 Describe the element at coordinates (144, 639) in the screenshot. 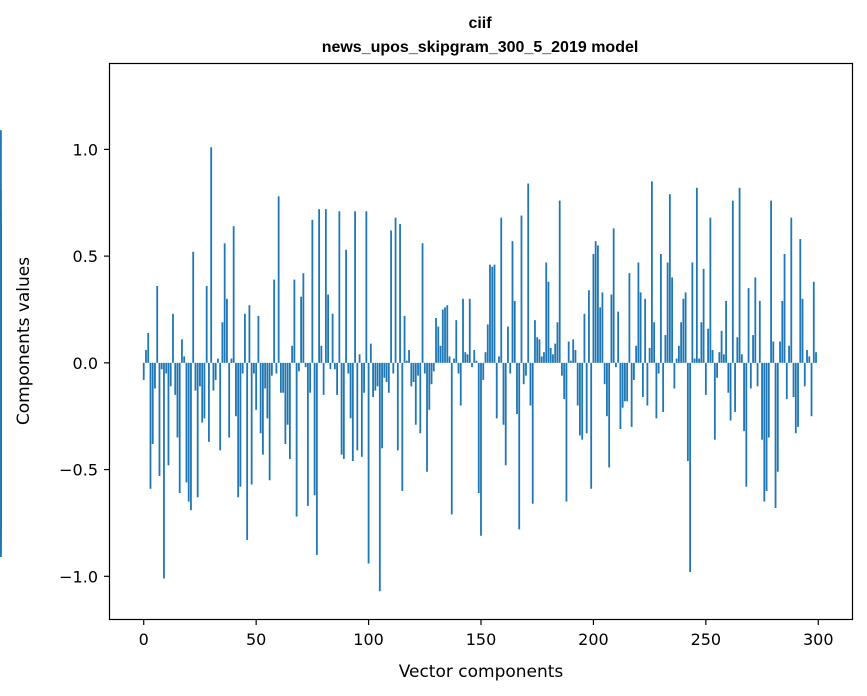

I see `x-tick-label: 0` at that location.